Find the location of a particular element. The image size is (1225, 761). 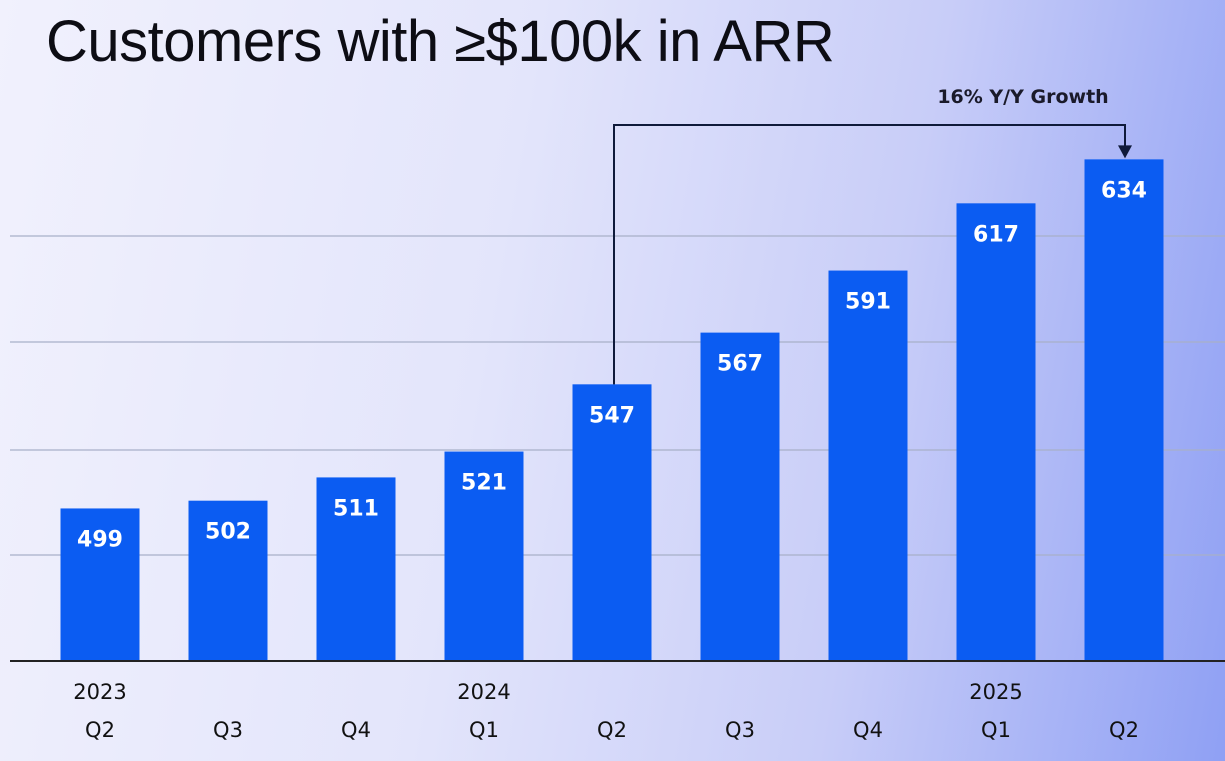

growth-annotation-label: 16% Y/Y Growth is located at coordinates (1022, 97).